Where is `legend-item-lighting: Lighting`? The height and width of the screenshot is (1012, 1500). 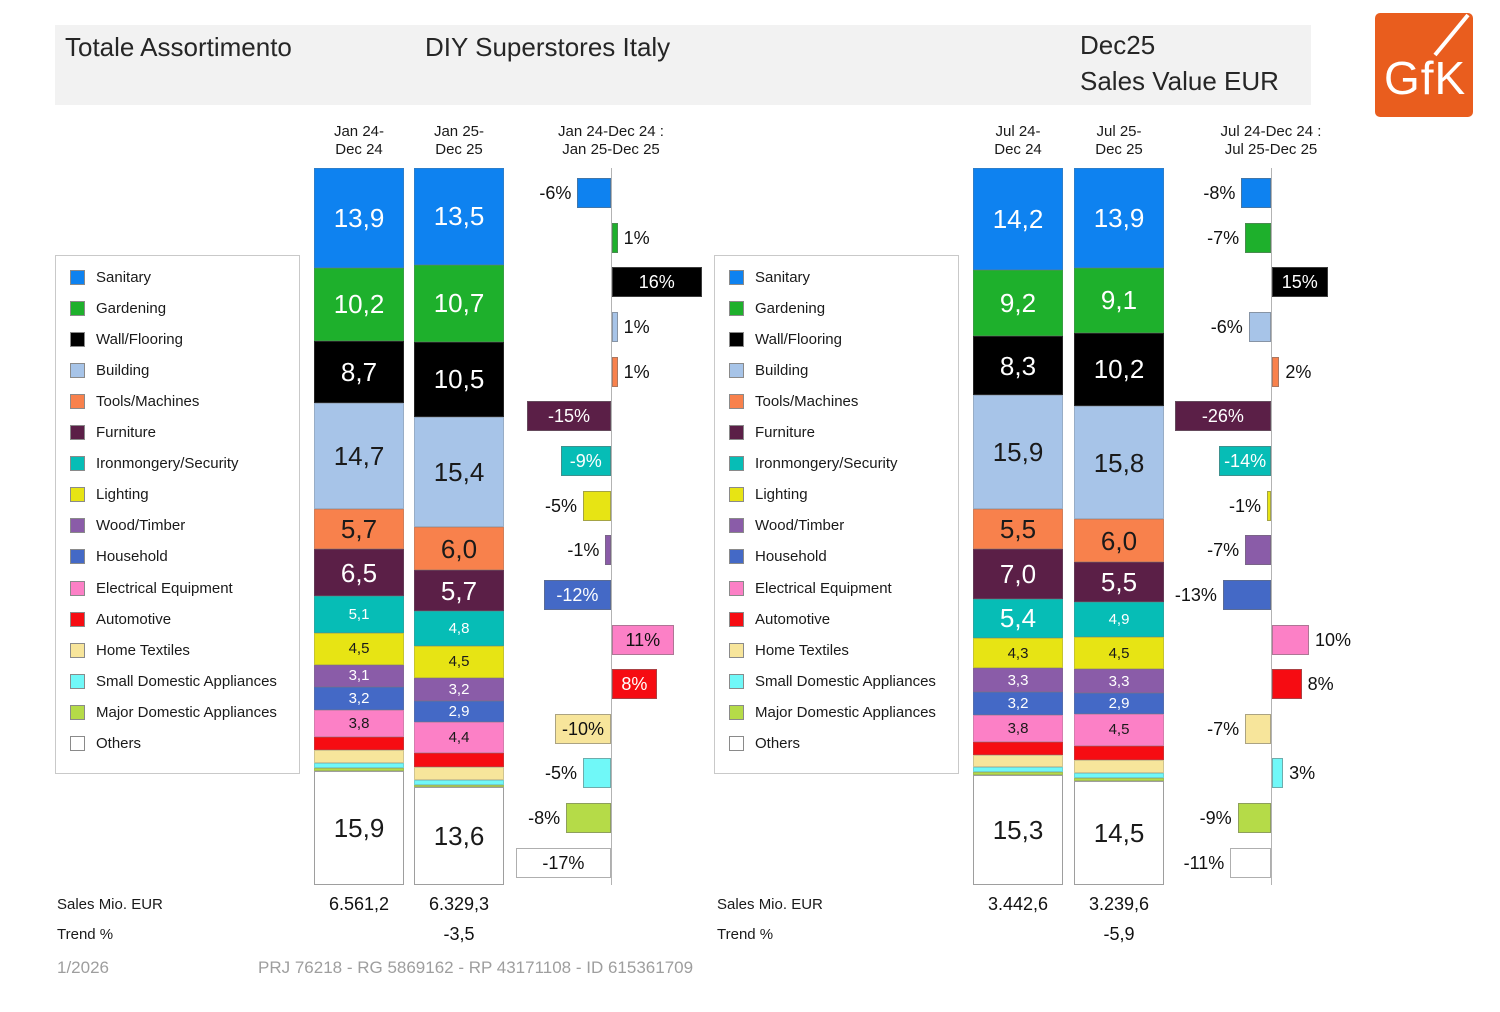 legend-item-lighting: Lighting is located at coordinates (768, 495).